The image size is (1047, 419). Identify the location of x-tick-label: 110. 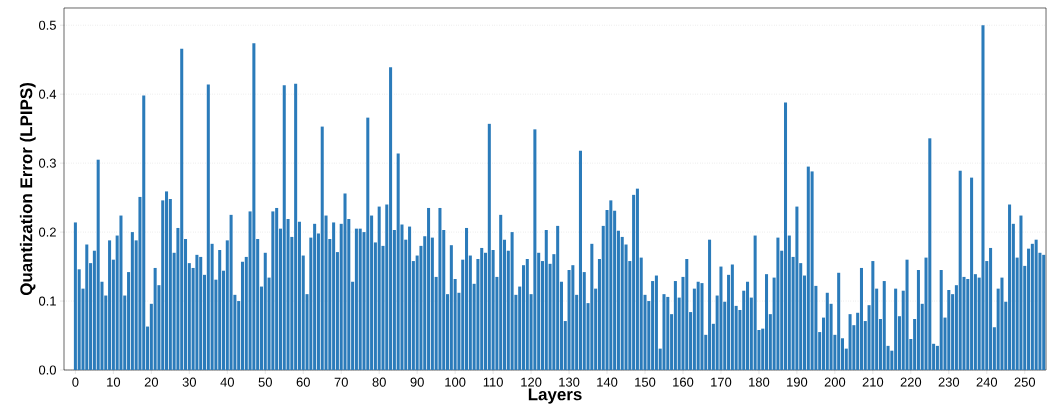
(493, 382).